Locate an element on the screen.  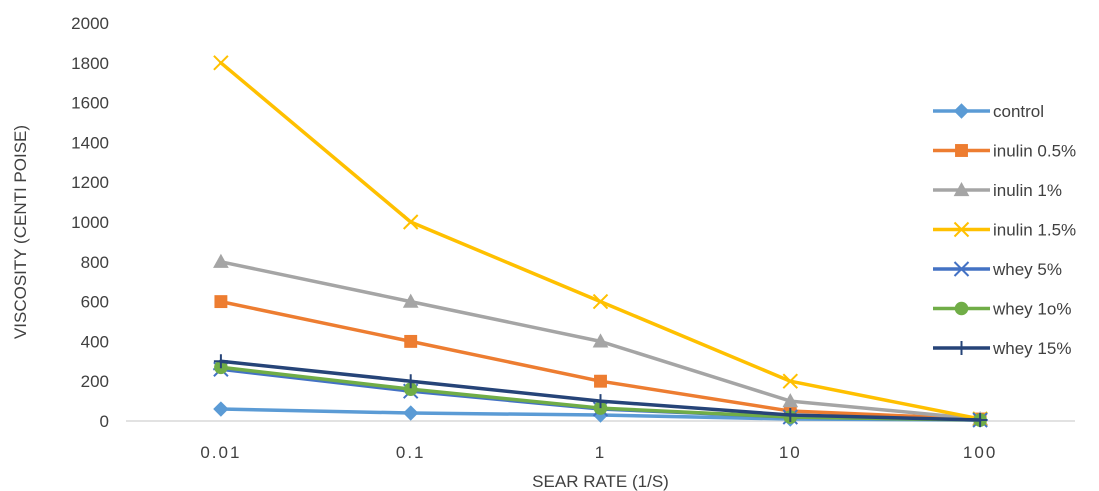
legend-label: inulin 1.5% is located at coordinates (1034, 230).